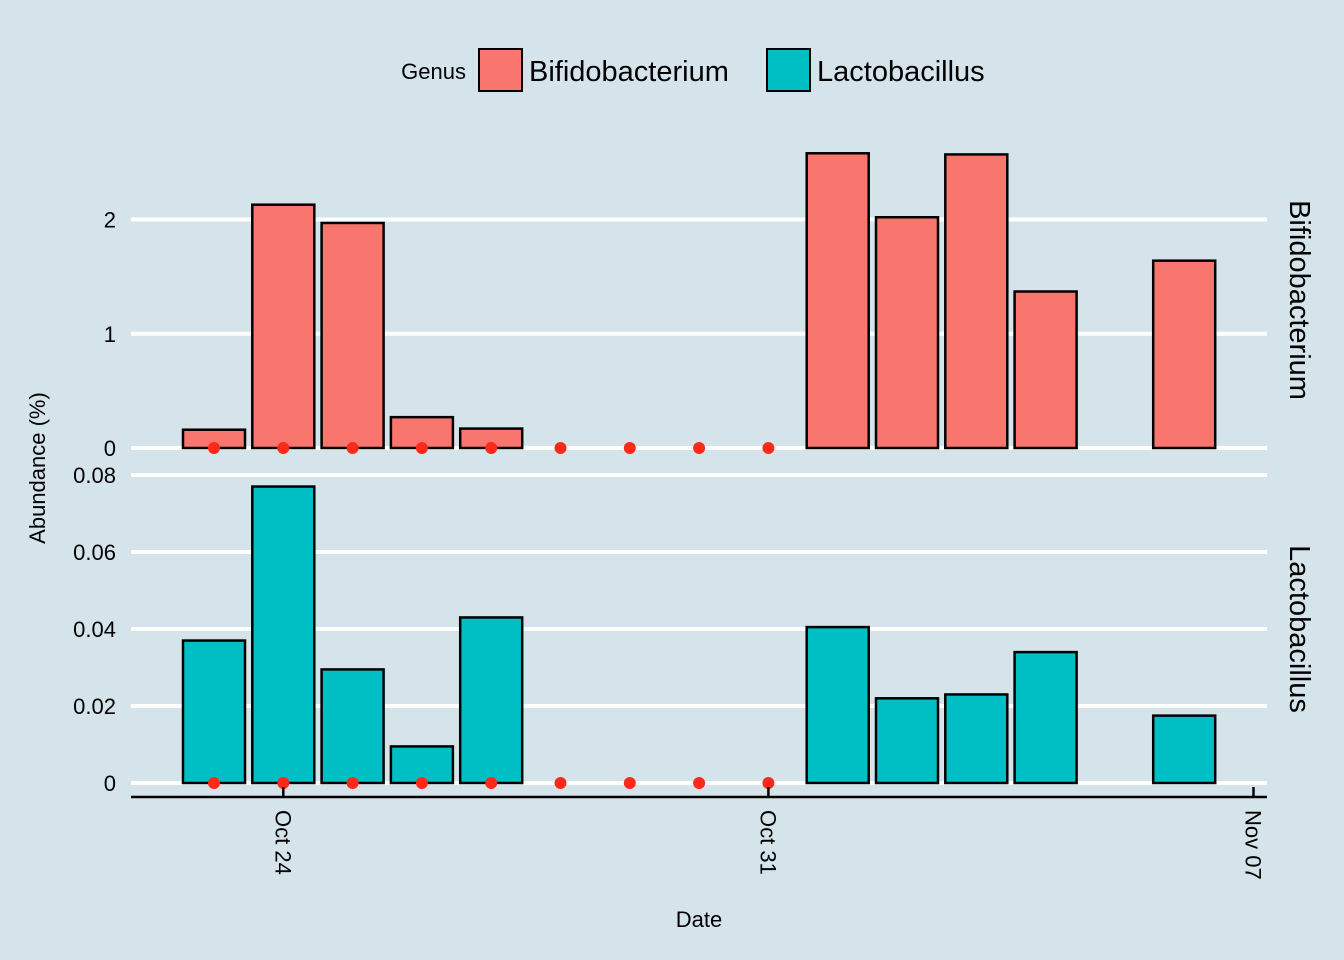  Describe the element at coordinates (1253, 845) in the screenshot. I see `x-tick-label: Nov 07` at that location.